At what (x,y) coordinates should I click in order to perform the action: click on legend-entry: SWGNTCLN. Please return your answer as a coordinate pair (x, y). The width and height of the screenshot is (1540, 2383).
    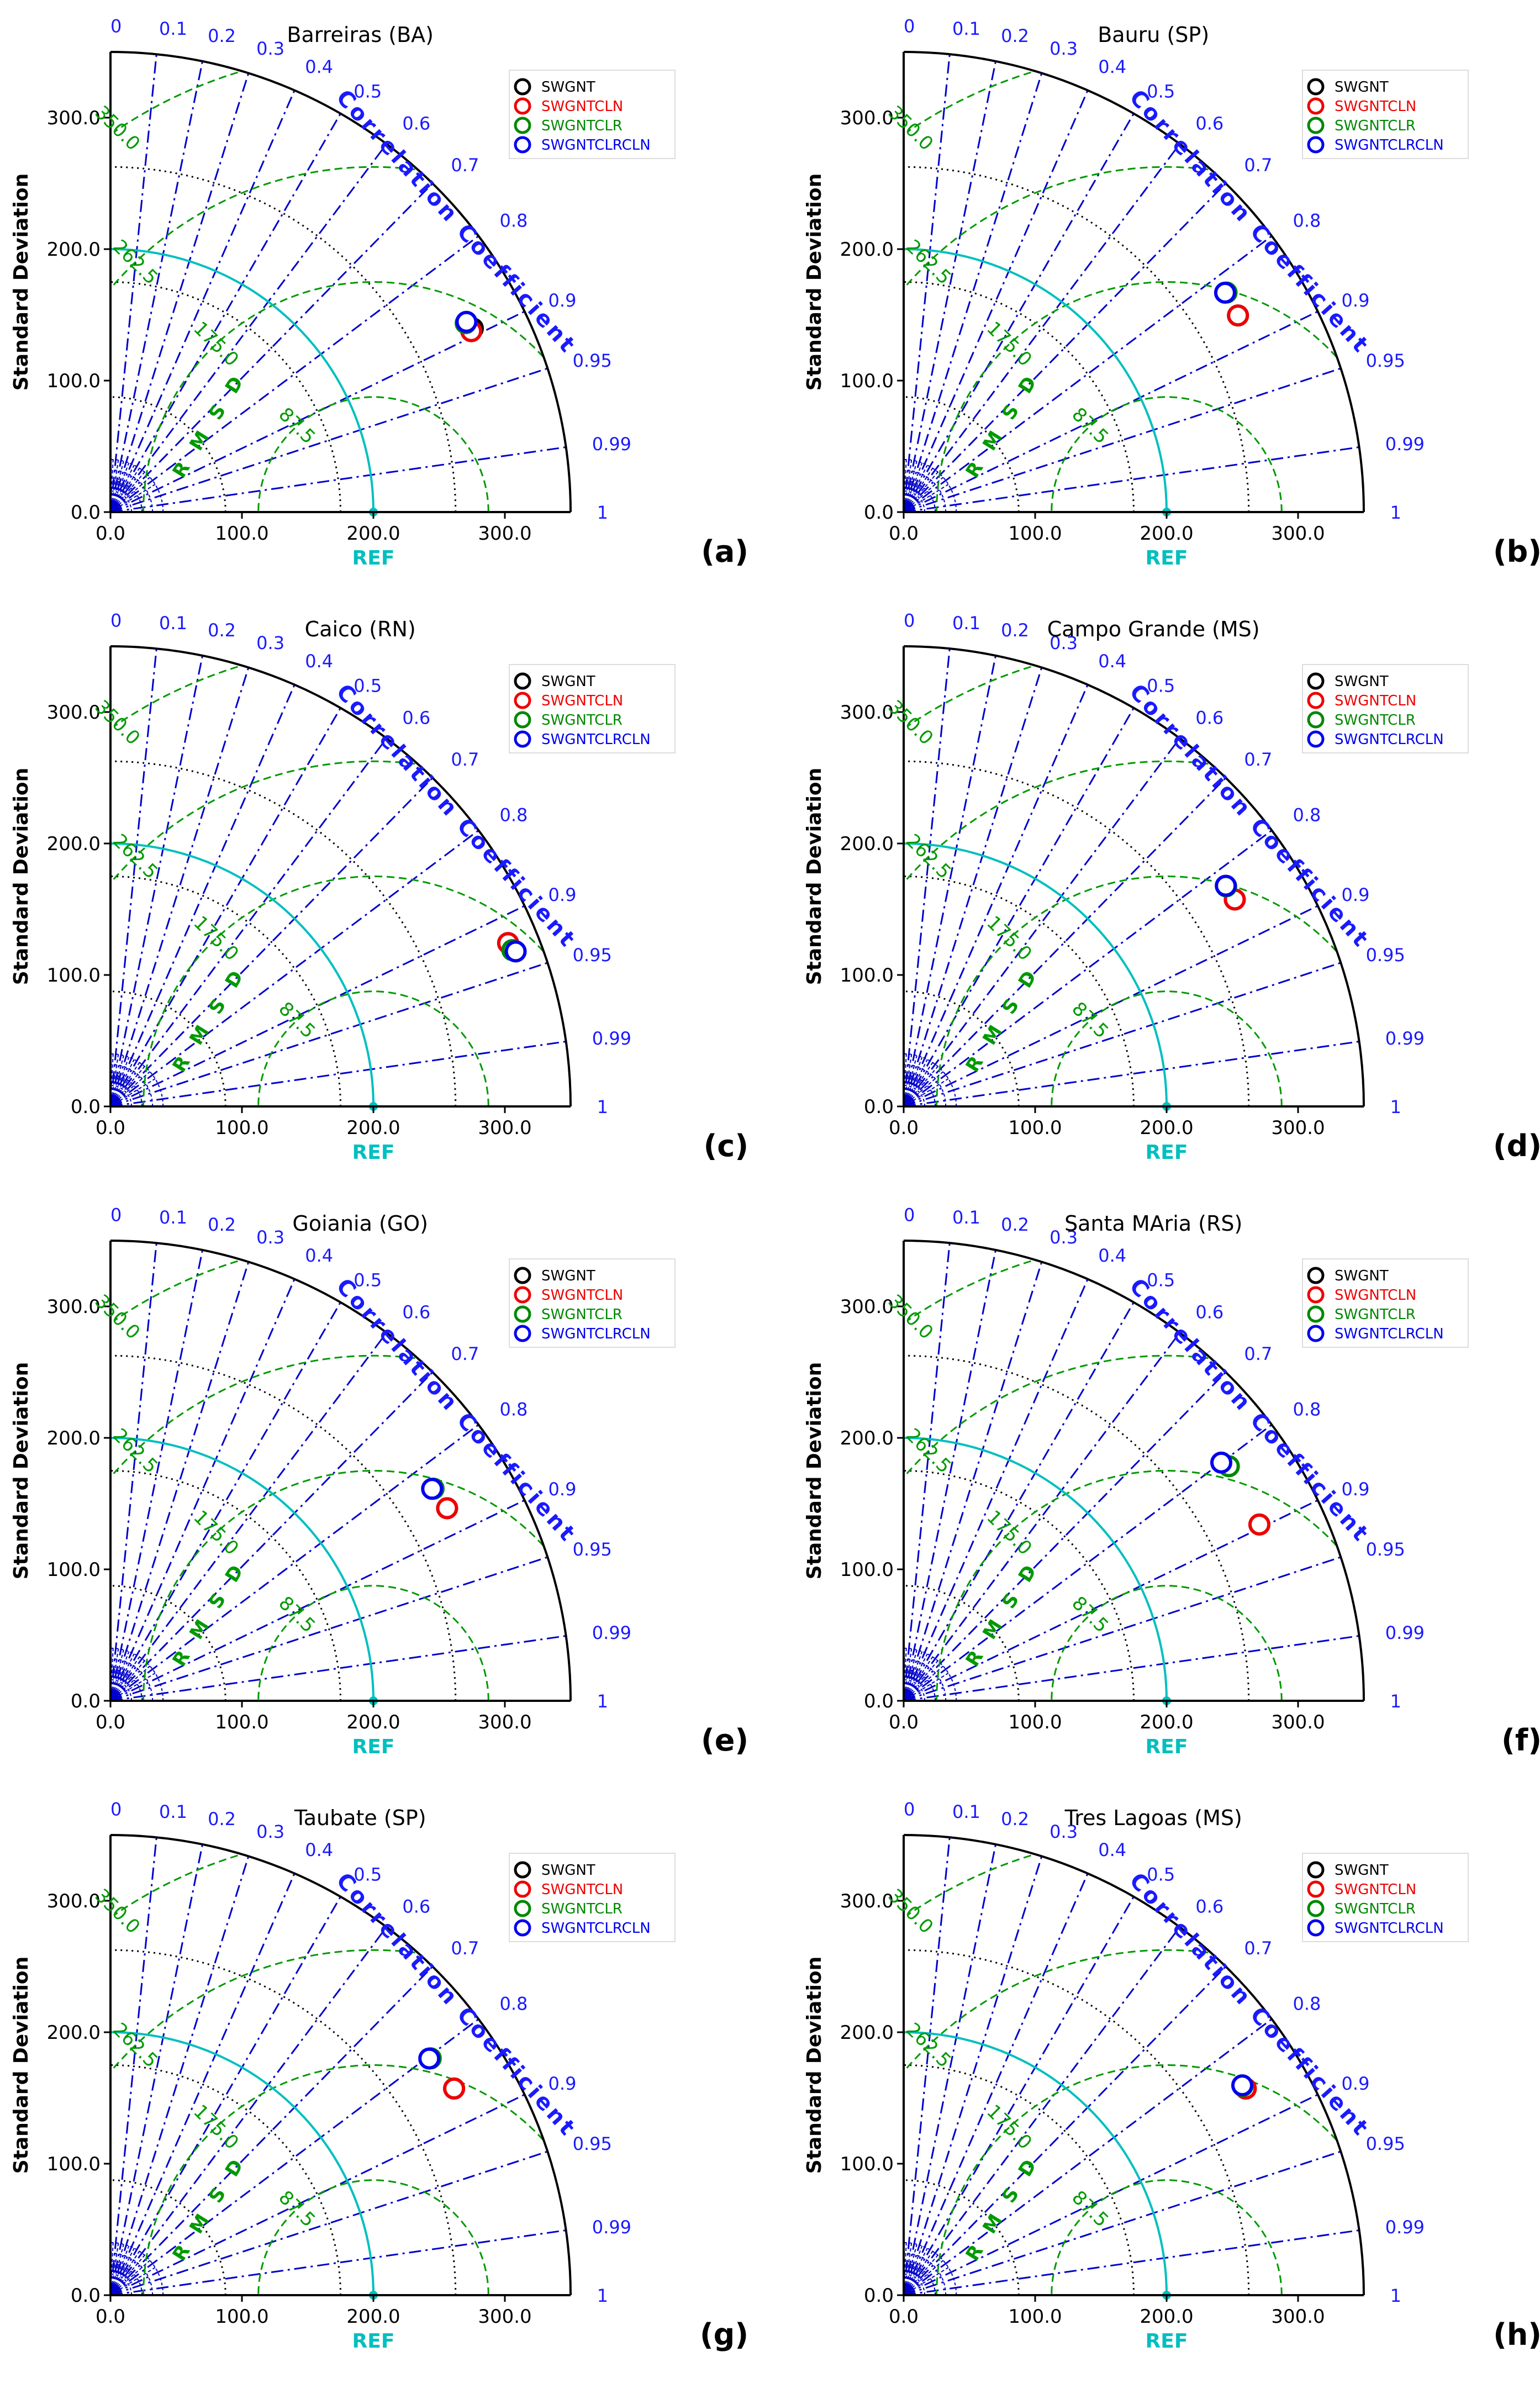
    Looking at the image, I should click on (582, 701).